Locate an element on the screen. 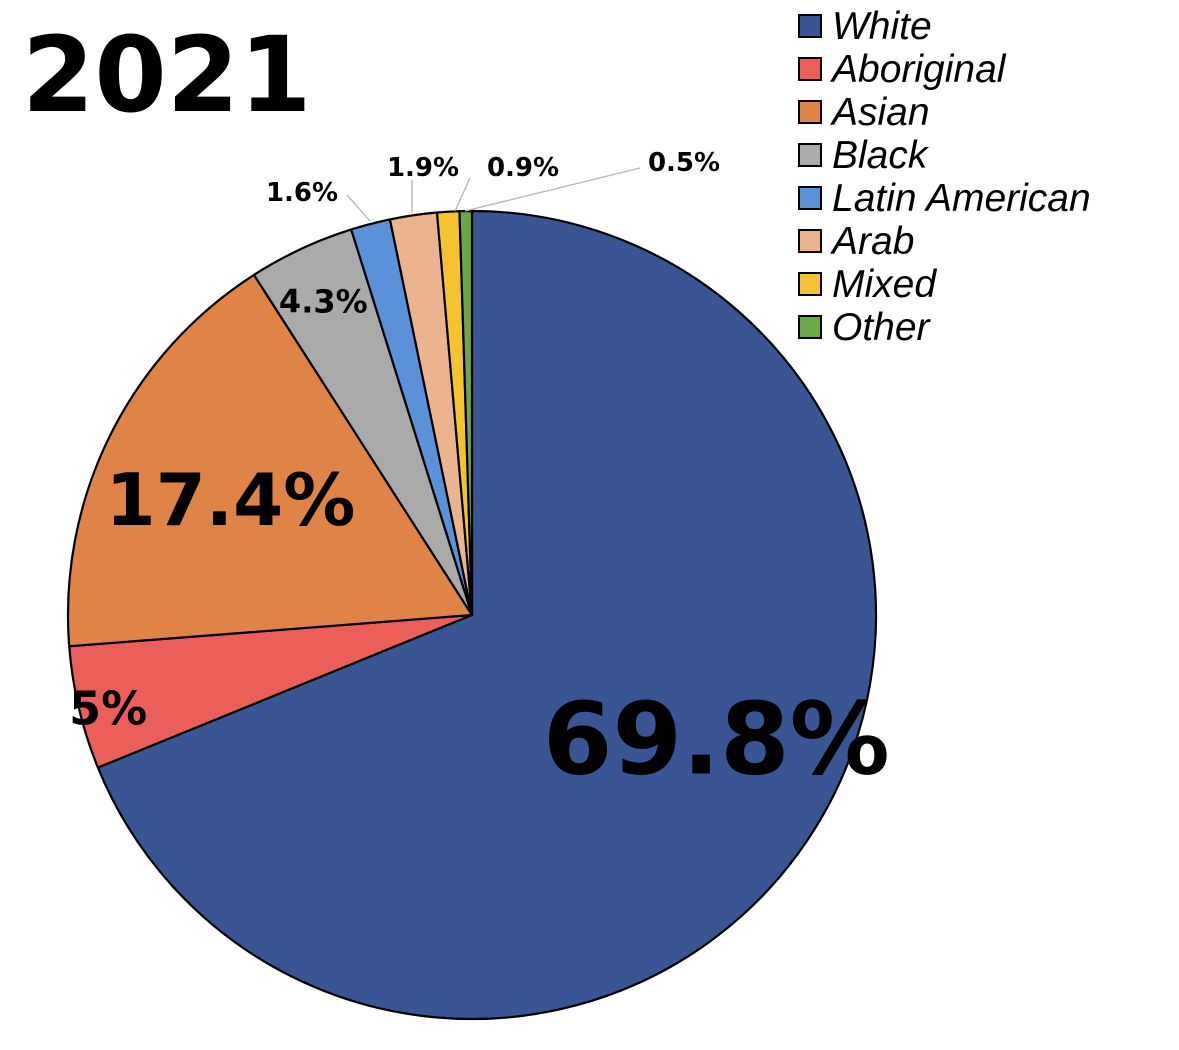 The height and width of the screenshot is (1050, 1179). data-label-other: 0.5% is located at coordinates (684, 163).